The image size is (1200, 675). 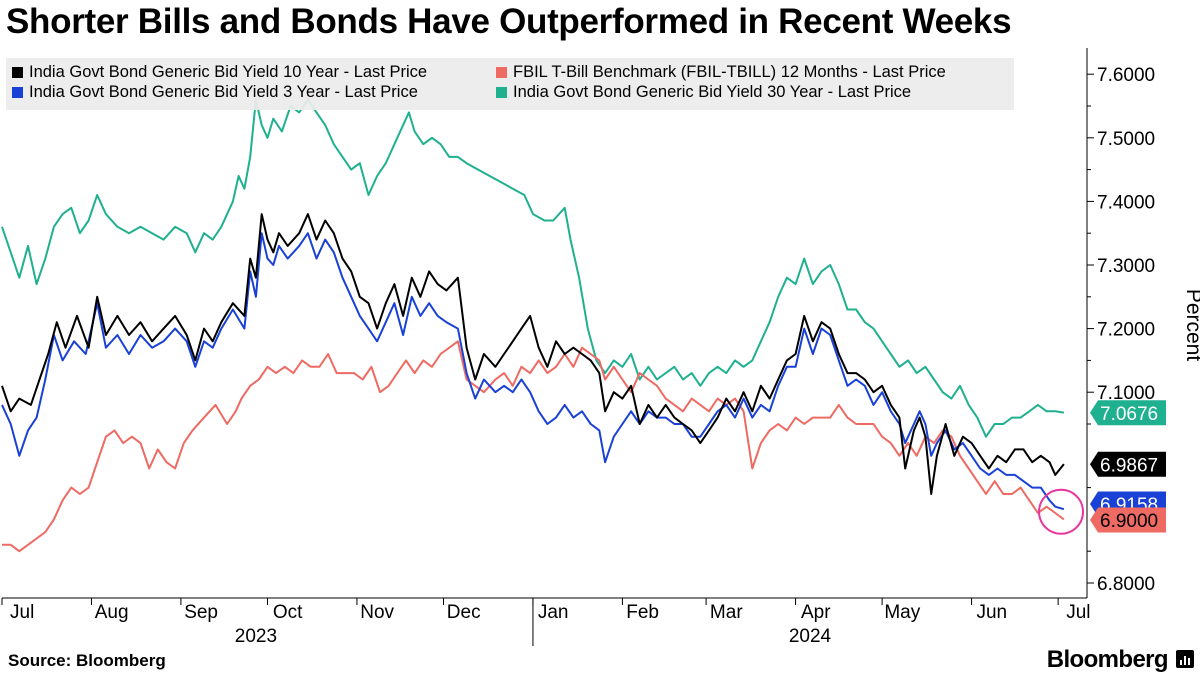 I want to click on bloomberg-terminal-icon, so click(x=1185, y=659).